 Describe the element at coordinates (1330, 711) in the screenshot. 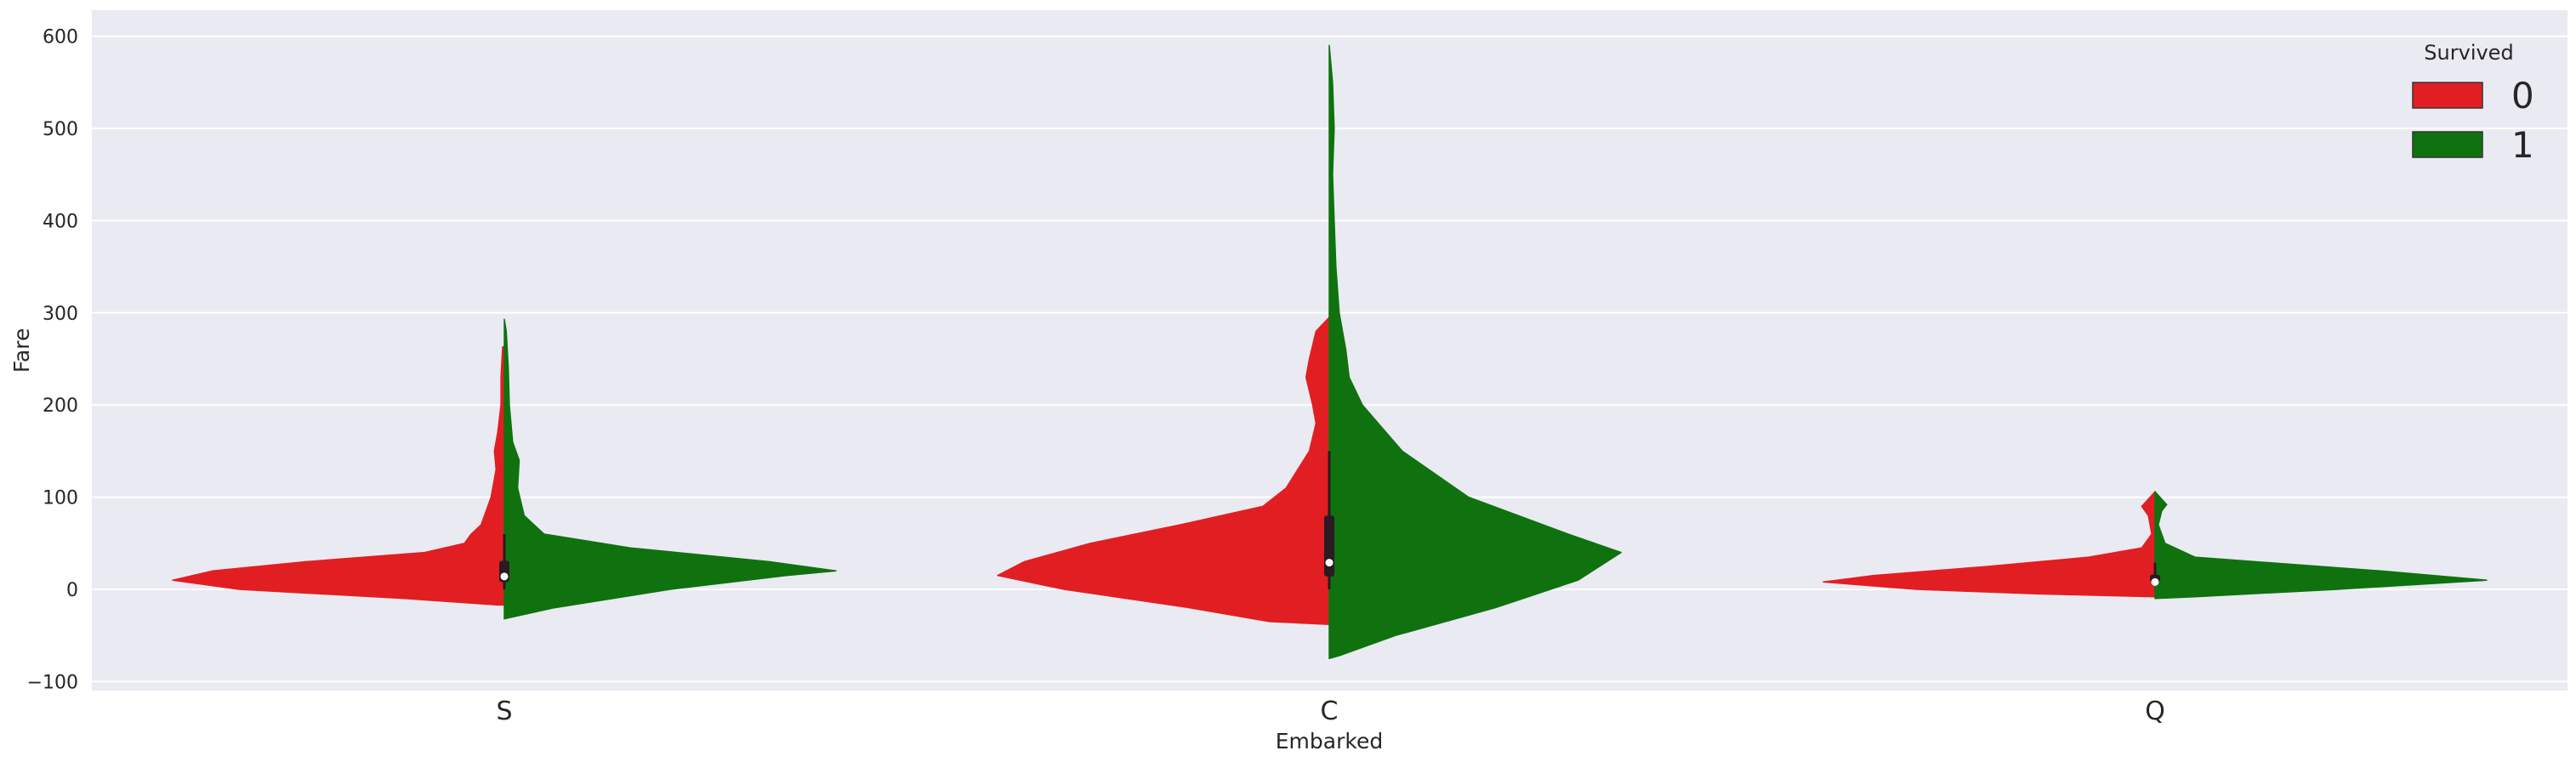

I see `x-tick-label-C: C` at that location.